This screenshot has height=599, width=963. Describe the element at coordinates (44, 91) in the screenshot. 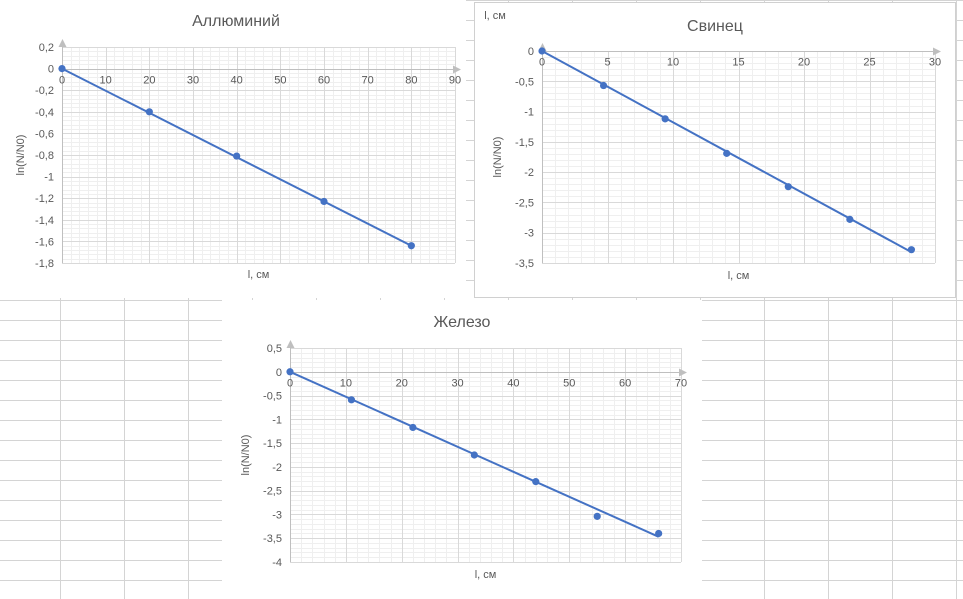

I see `y-tick-label: -0,2` at that location.